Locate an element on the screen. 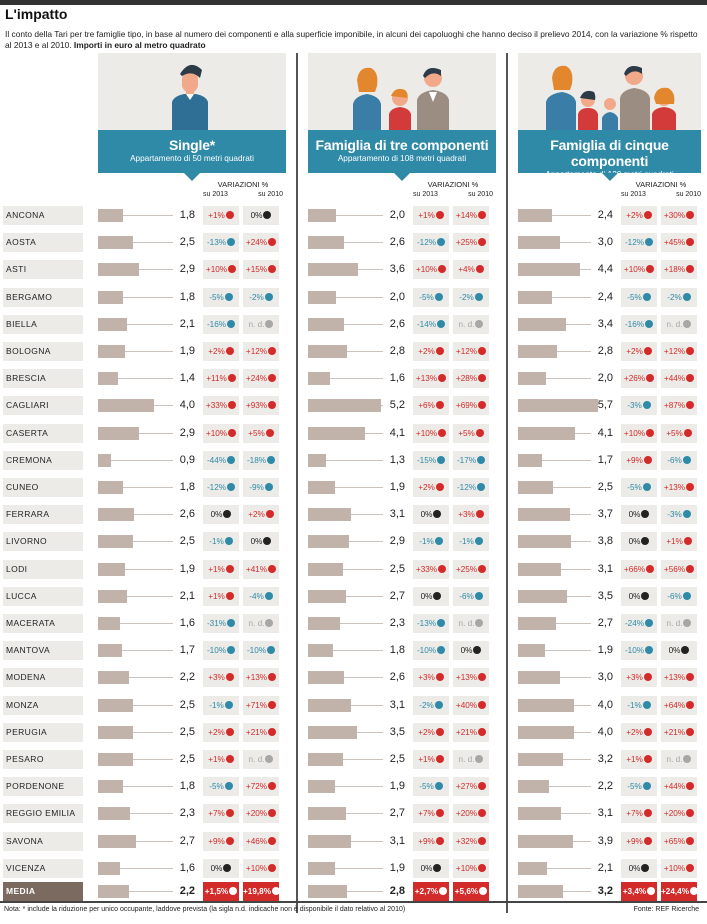  table-row: MODENA 2,2 +3% +13% 2,6 +3% +13% 3,0 +3% +13% is located at coordinates (353, 677).